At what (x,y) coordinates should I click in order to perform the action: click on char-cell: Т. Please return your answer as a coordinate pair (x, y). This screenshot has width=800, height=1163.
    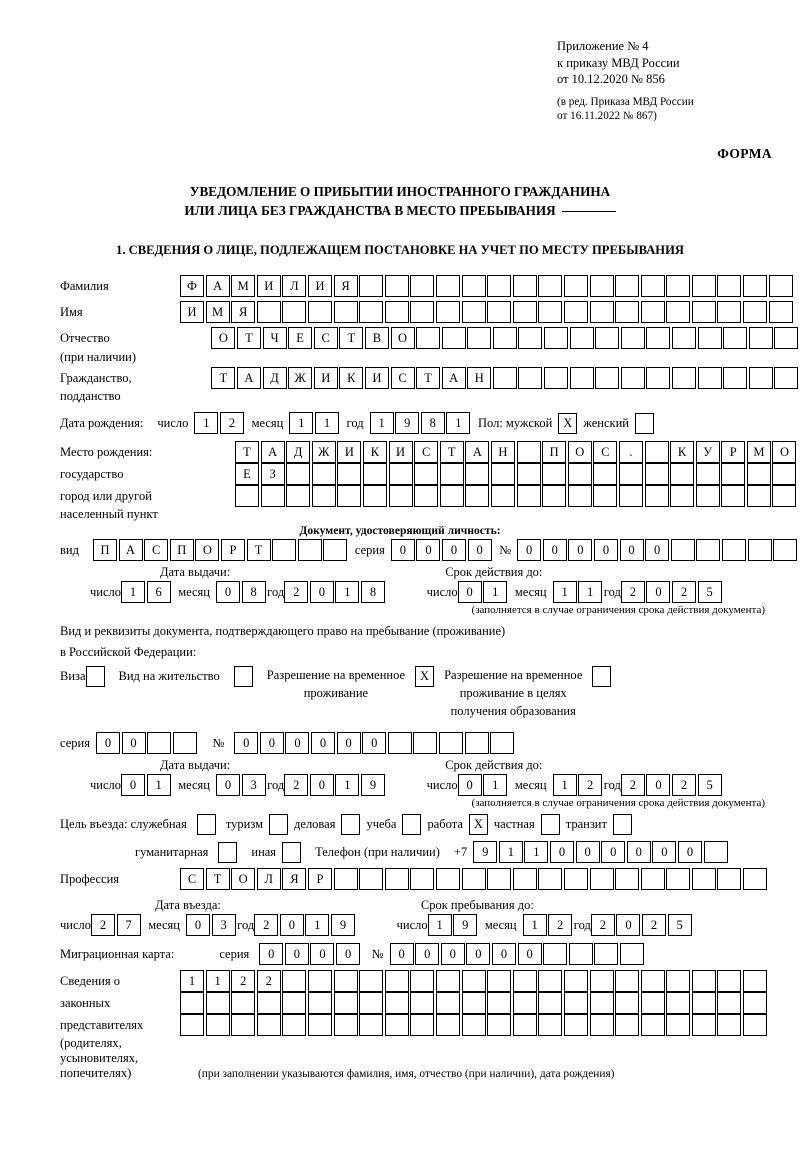
    Looking at the image, I should click on (351, 338).